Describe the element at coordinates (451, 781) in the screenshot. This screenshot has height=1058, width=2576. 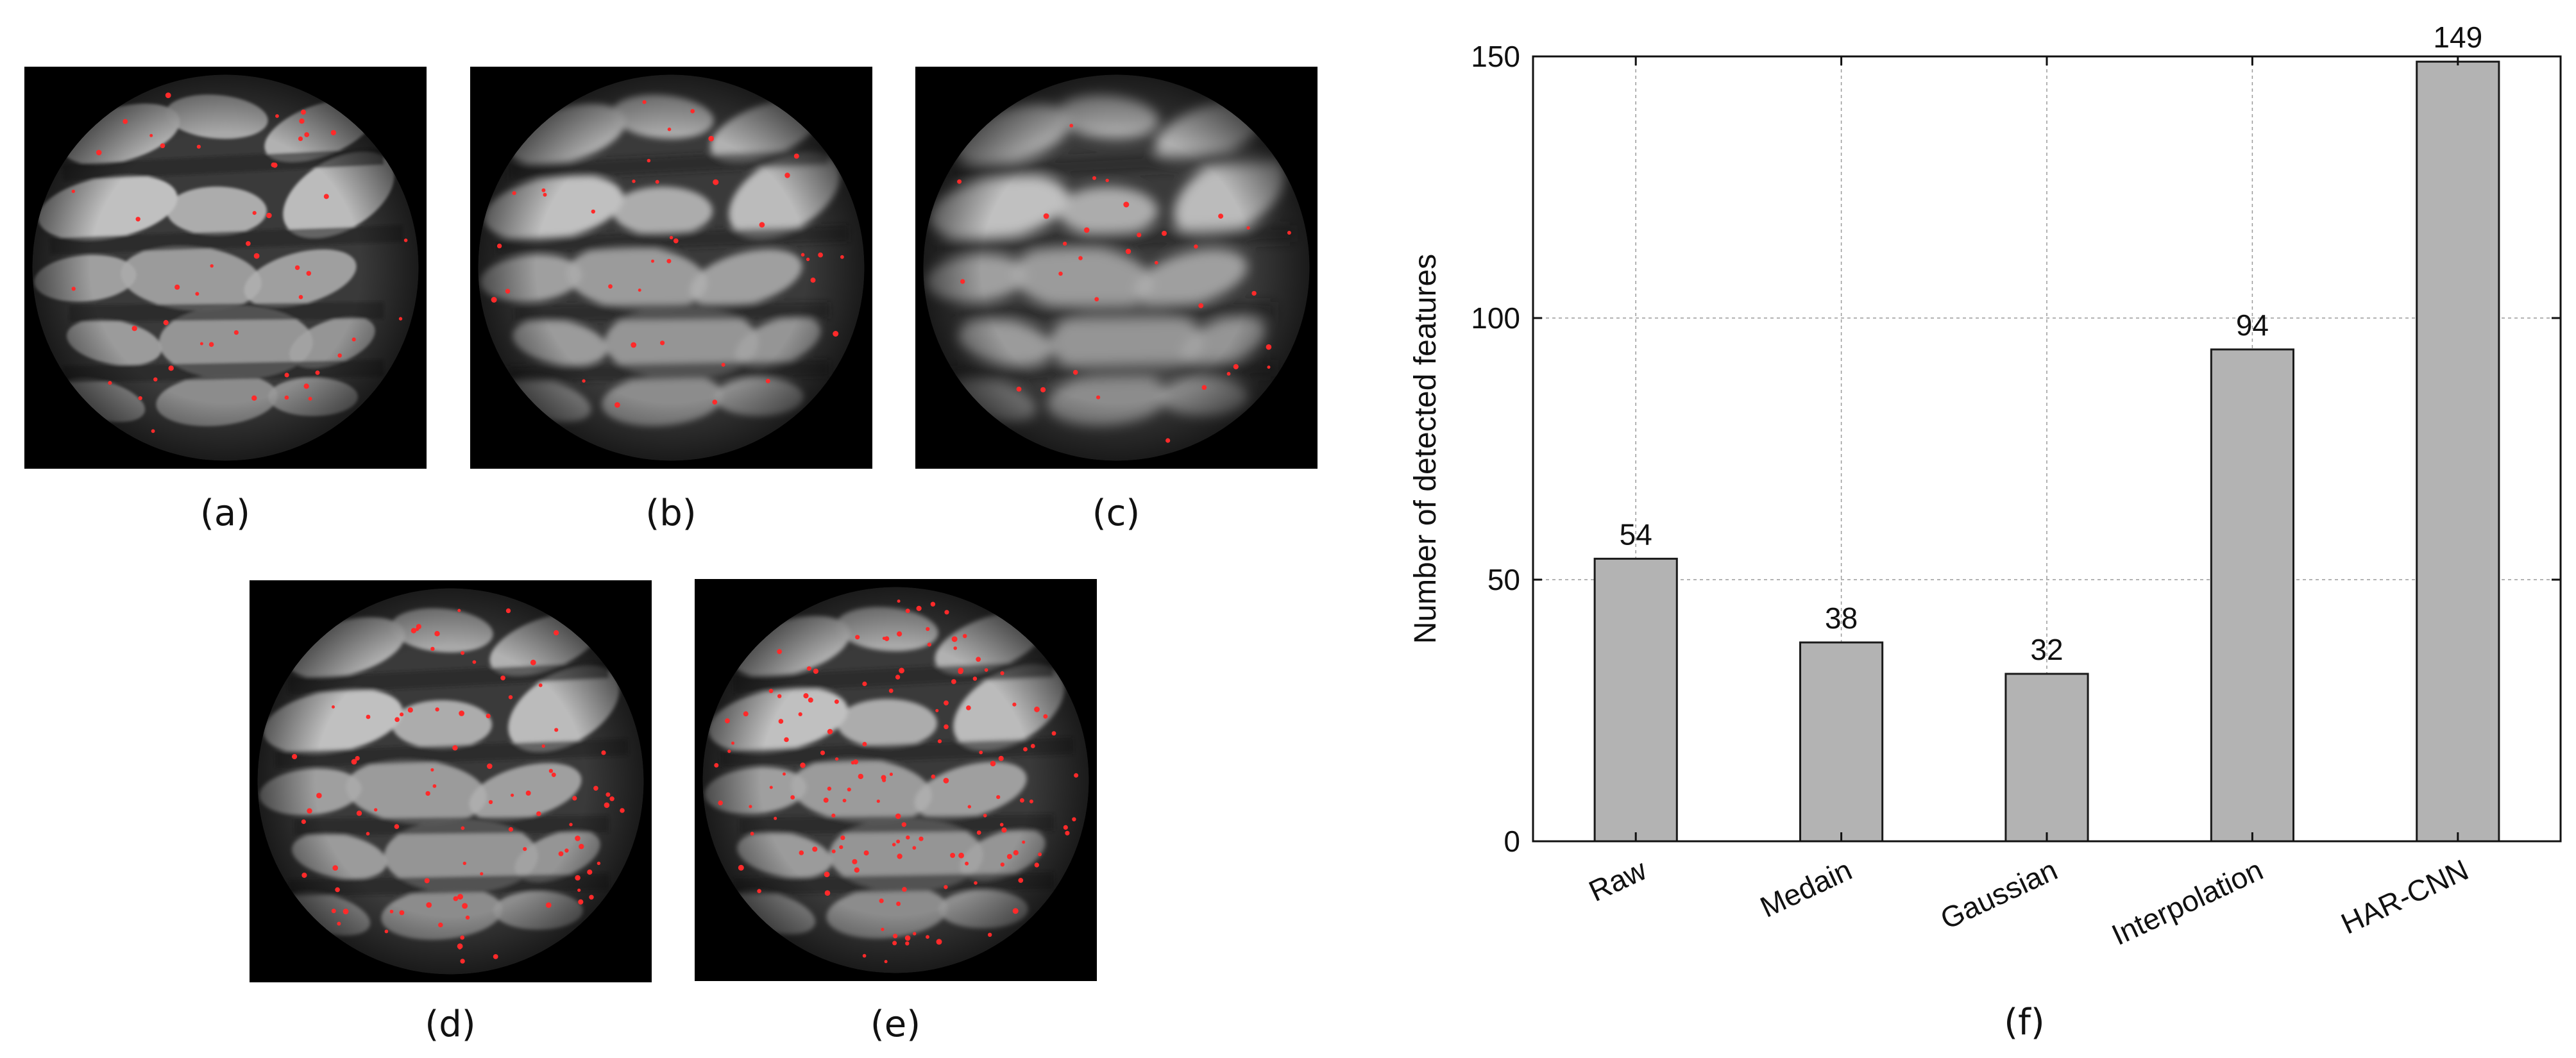
I see `image-panel-d` at that location.